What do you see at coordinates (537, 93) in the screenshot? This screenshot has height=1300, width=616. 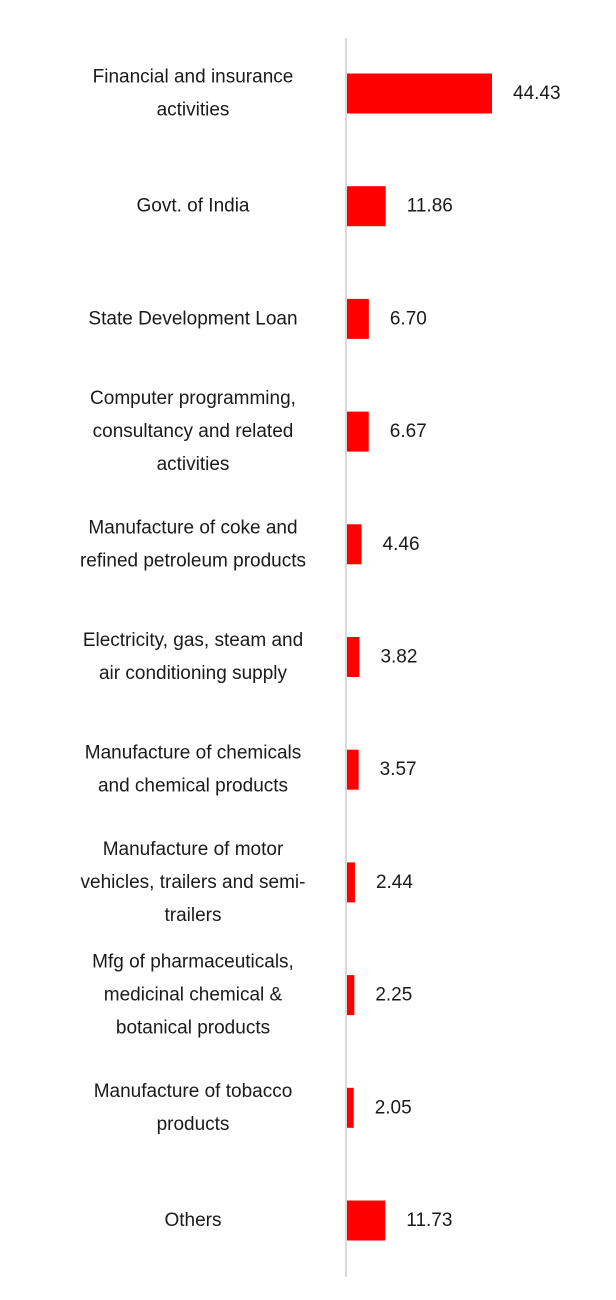 I see `value-label: 44.43` at bounding box center [537, 93].